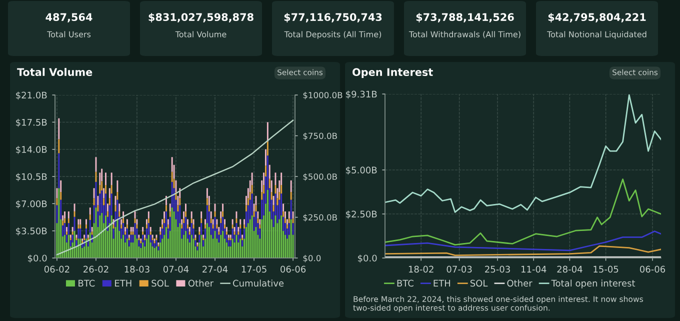 Image resolution: width=680 pixels, height=321 pixels. I want to click on text: Total Deposits (All Time), so click(333, 35).